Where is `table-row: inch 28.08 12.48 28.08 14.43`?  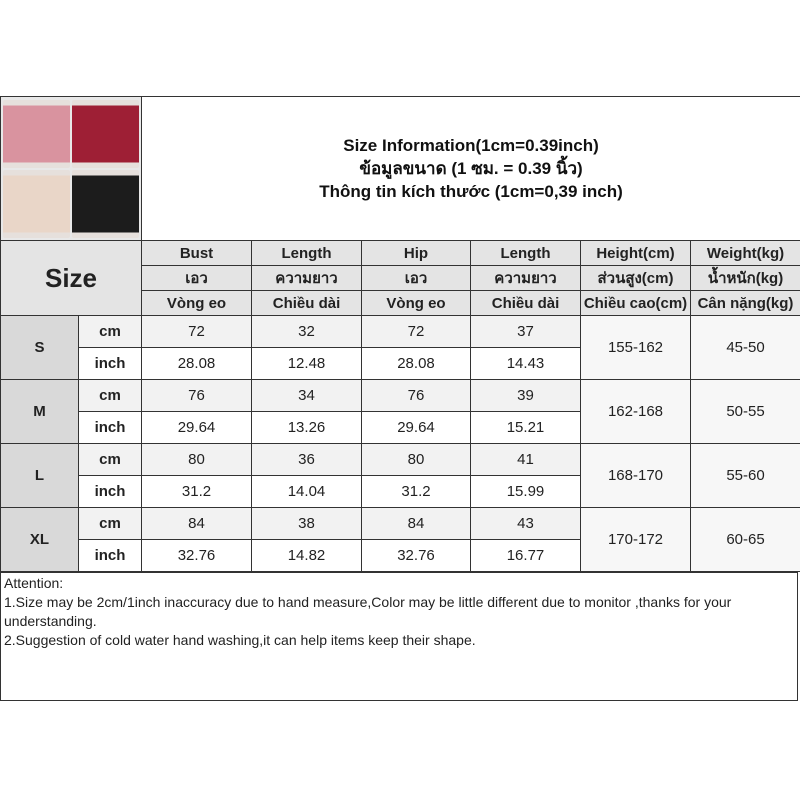
table-row: inch 28.08 12.48 28.08 14.43 is located at coordinates (400, 363).